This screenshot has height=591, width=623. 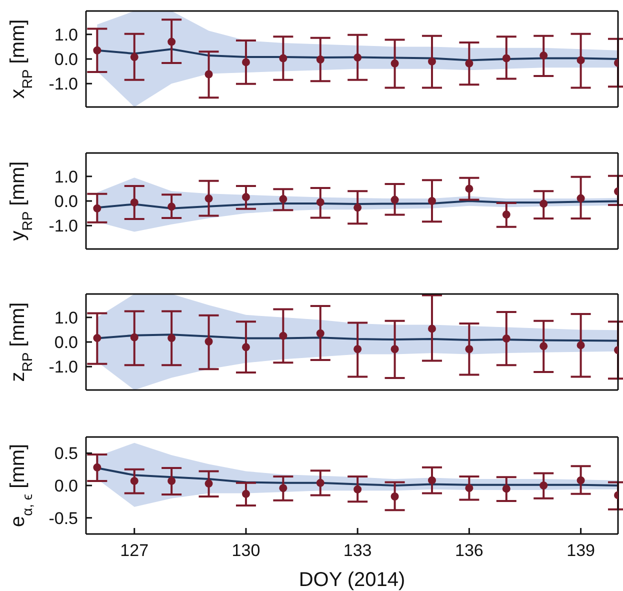 What do you see at coordinates (134, 550) in the screenshot?
I see `x-tick-label: 127` at bounding box center [134, 550].